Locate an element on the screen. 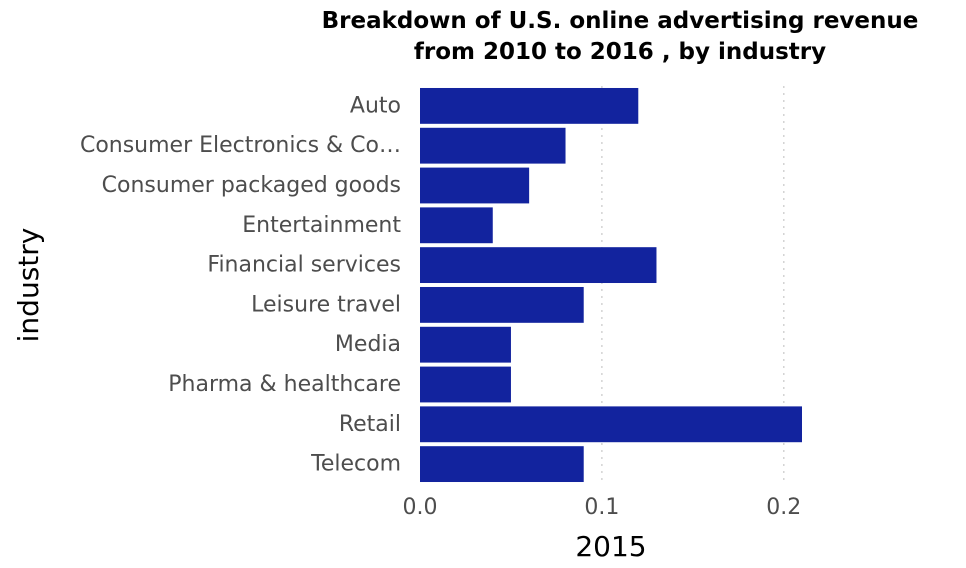  y-tick-label: Consumer packaged goods is located at coordinates (251, 185).